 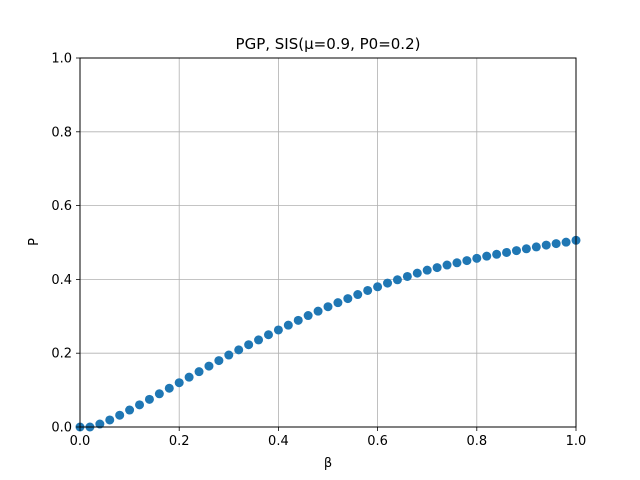 What do you see at coordinates (61, 428) in the screenshot?
I see `y-tick-label: 0.0` at bounding box center [61, 428].